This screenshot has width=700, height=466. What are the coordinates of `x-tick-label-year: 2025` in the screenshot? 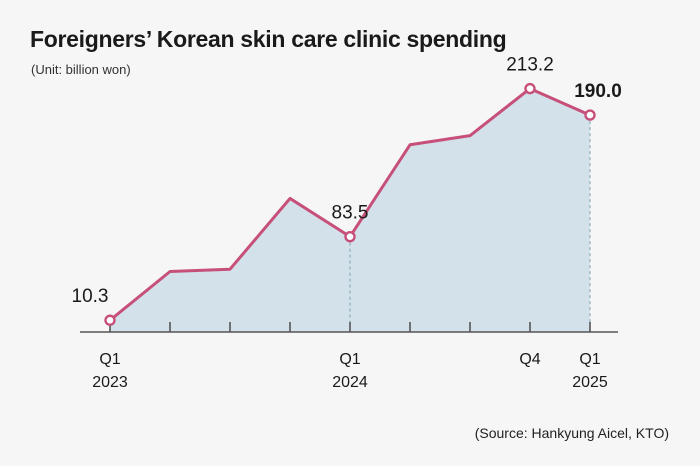 It's located at (590, 382).